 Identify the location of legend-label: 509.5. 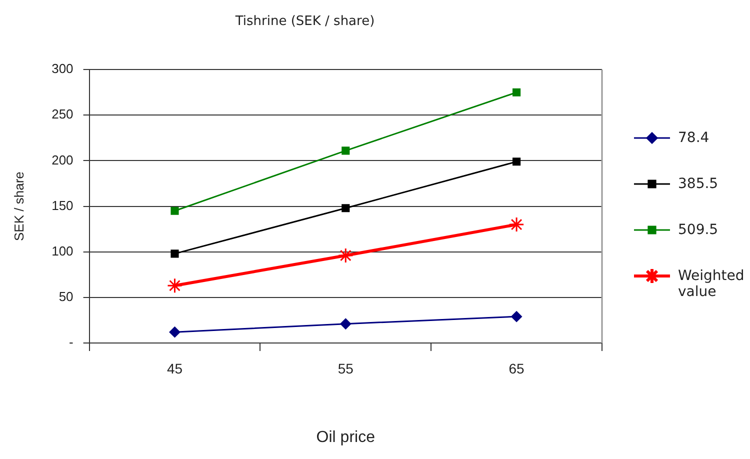
(699, 230).